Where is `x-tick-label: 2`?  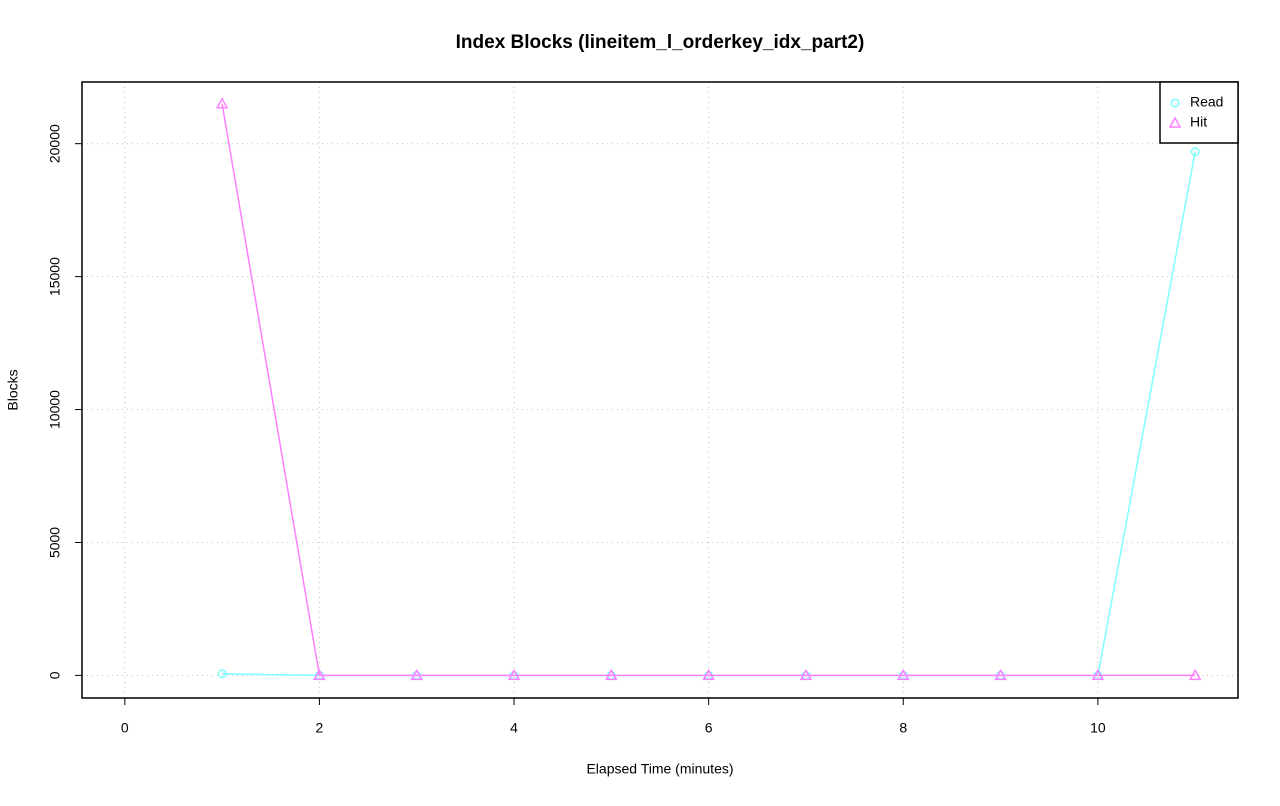
x-tick-label: 2 is located at coordinates (320, 728).